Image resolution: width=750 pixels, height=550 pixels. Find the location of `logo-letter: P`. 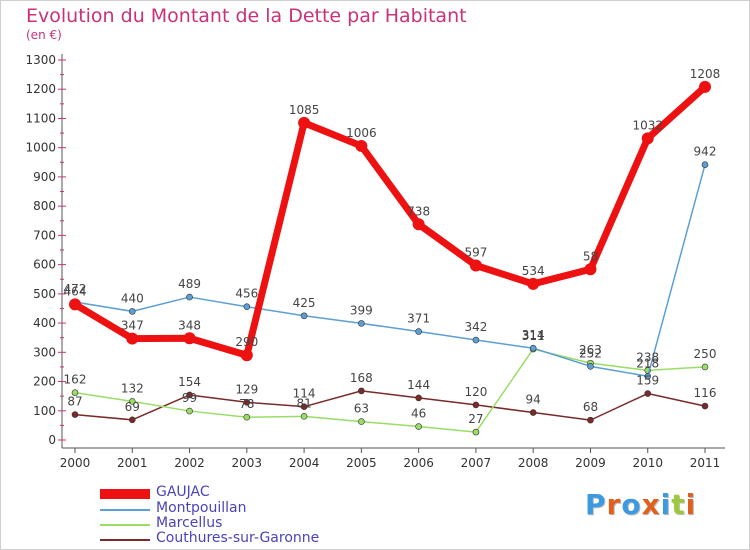

logo-letter: P is located at coordinates (596, 504).